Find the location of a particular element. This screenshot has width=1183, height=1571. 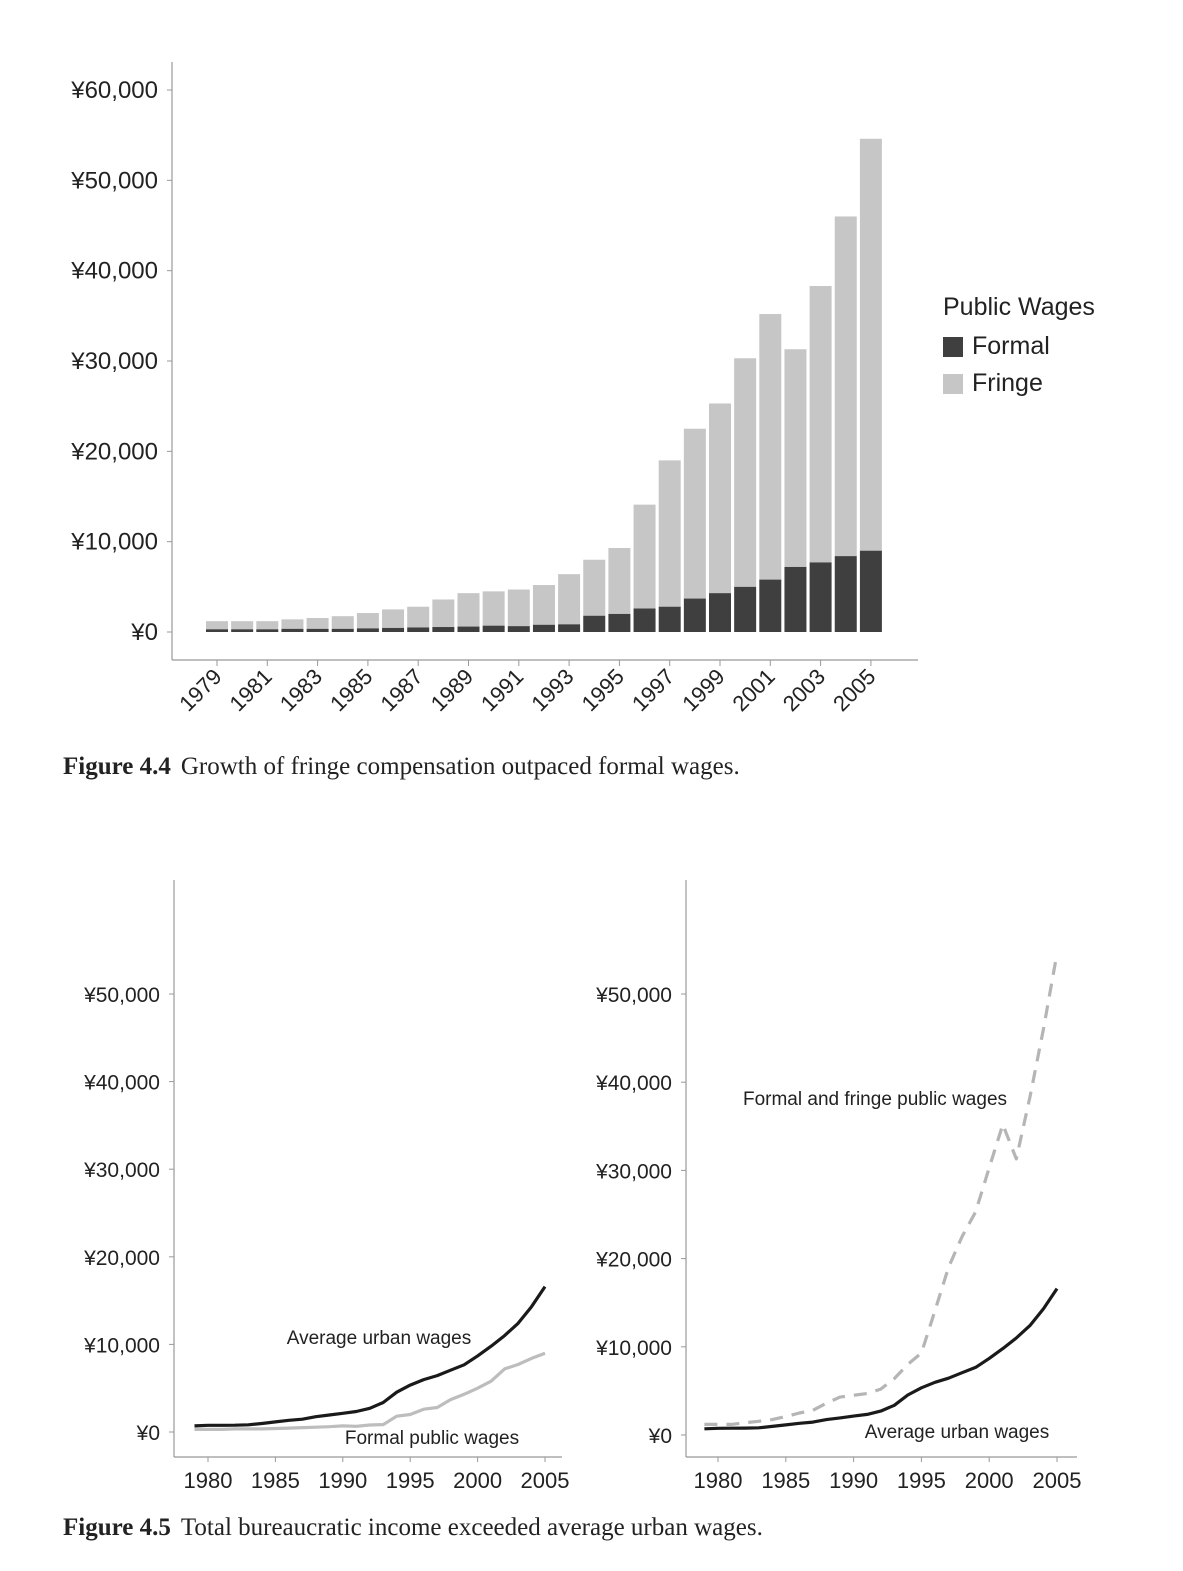

x-tick-label: 1981 is located at coordinates (251, 690).